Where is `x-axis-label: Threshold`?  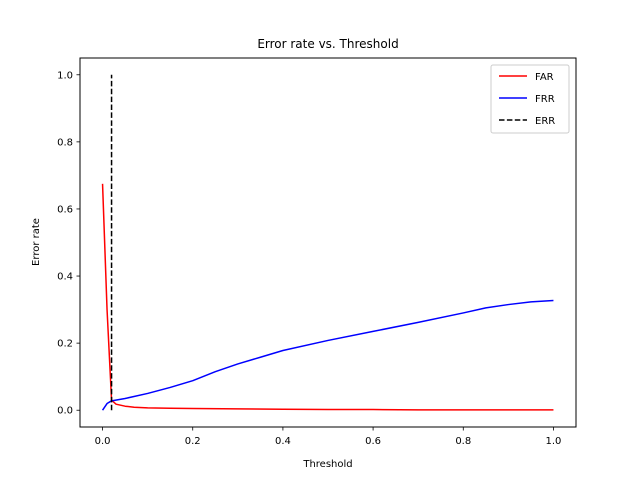 x-axis-label: Threshold is located at coordinates (327, 464).